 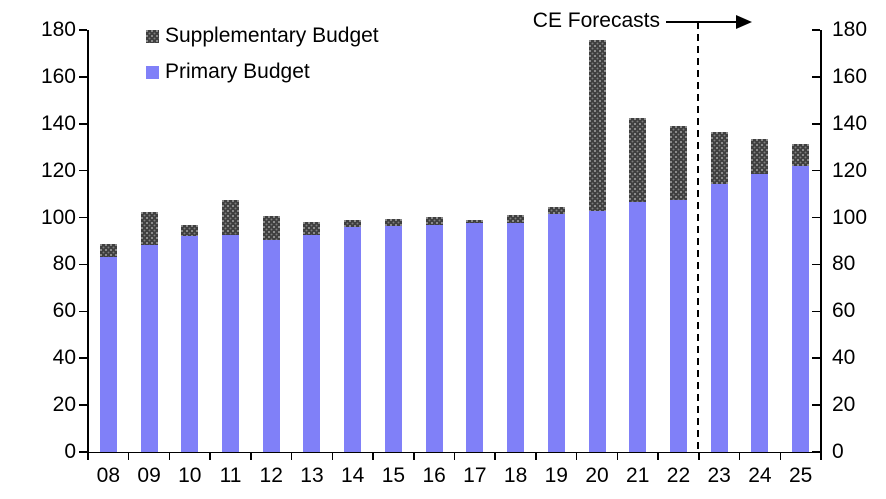 I want to click on y-axis-label-left: 80, so click(x=64, y=264).